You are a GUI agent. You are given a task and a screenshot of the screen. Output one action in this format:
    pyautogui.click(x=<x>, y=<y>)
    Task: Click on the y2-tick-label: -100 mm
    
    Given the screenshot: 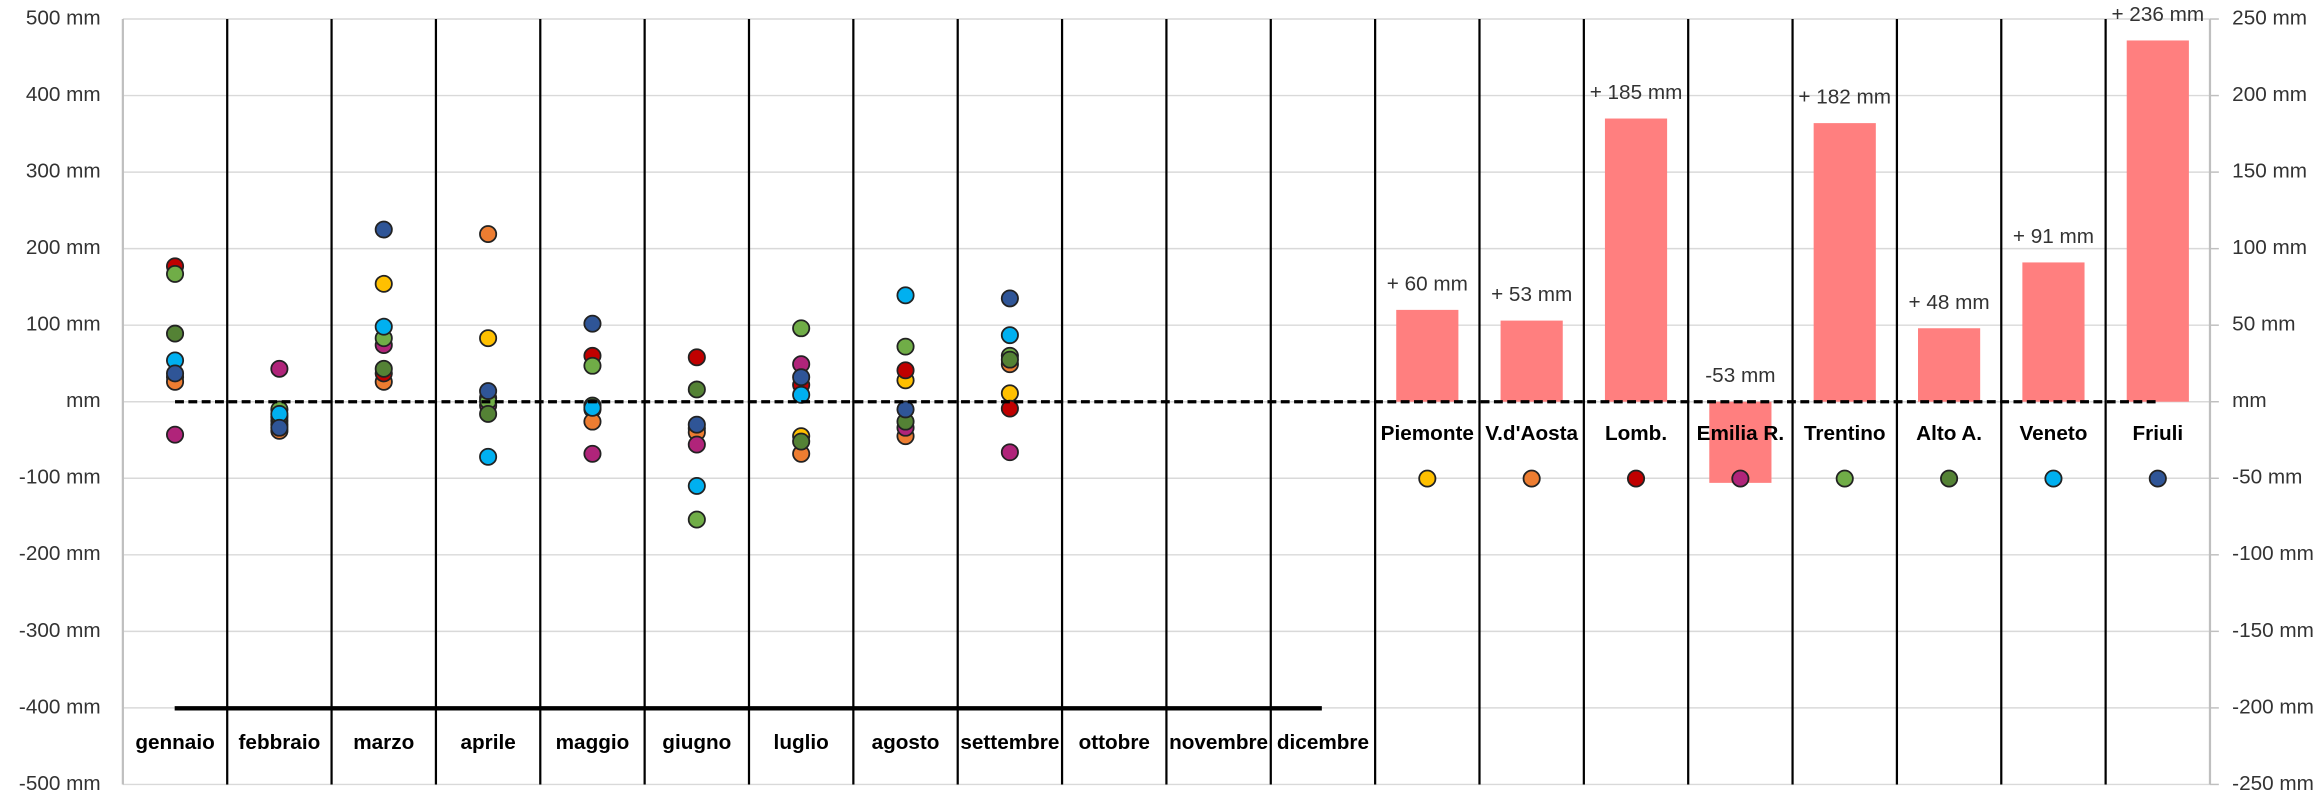 What is the action you would take?
    pyautogui.click(x=2273, y=553)
    